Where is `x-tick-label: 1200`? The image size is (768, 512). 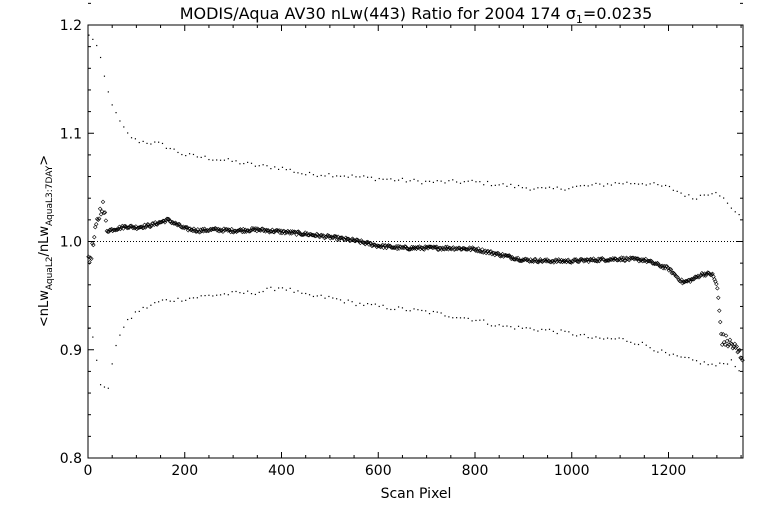 x-tick-label: 1200 is located at coordinates (669, 471).